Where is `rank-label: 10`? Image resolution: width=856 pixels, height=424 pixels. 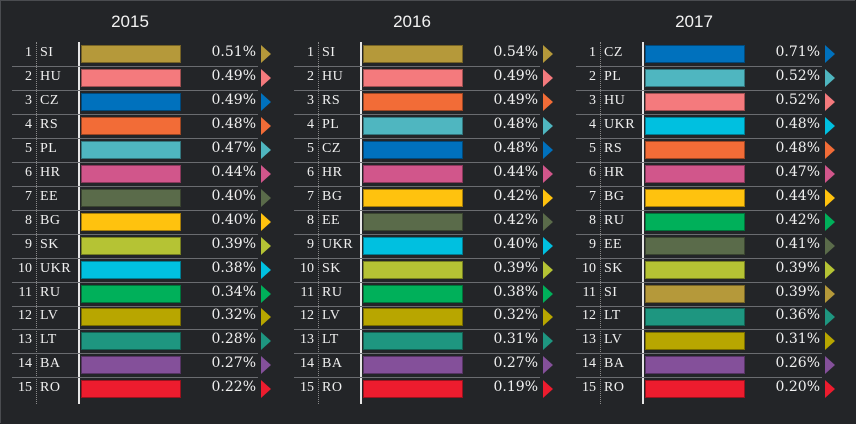 rank-label: 10 is located at coordinates (25, 268).